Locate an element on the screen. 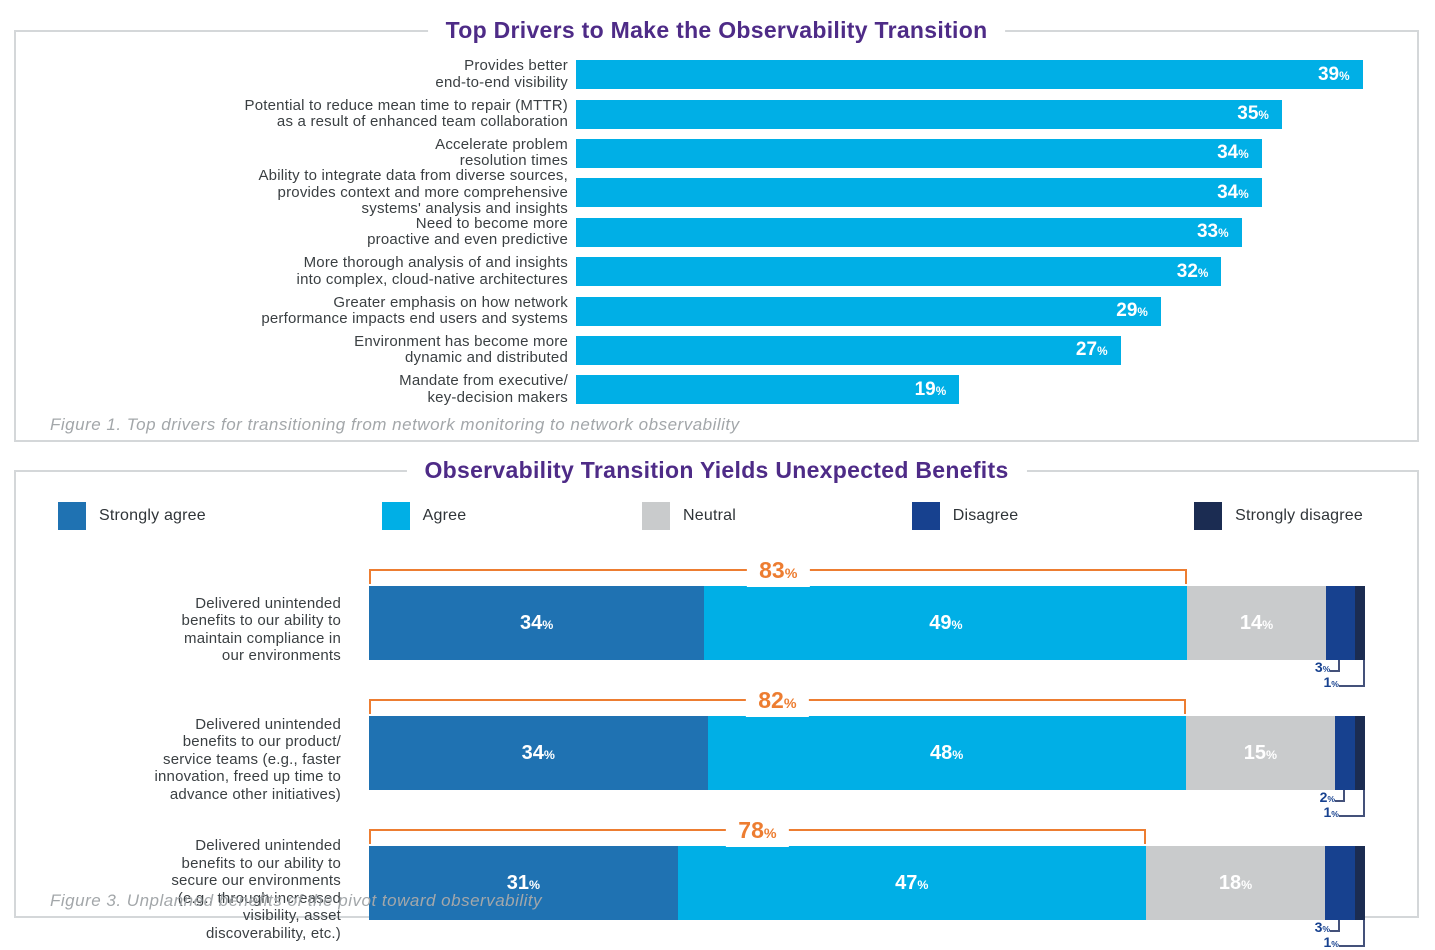 This screenshot has width=1435, height=950. bar: 32% is located at coordinates (899, 272).